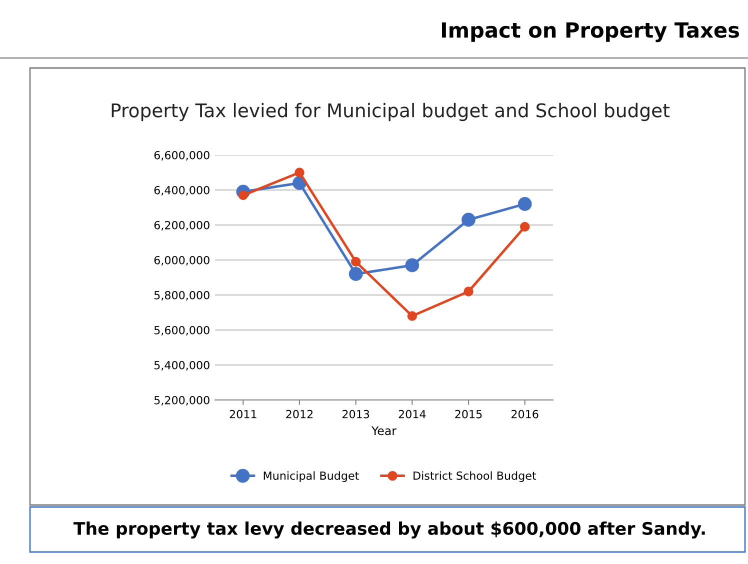 The height and width of the screenshot is (564, 748). Describe the element at coordinates (475, 476) in the screenshot. I see `legend-label: District School Budget` at that location.